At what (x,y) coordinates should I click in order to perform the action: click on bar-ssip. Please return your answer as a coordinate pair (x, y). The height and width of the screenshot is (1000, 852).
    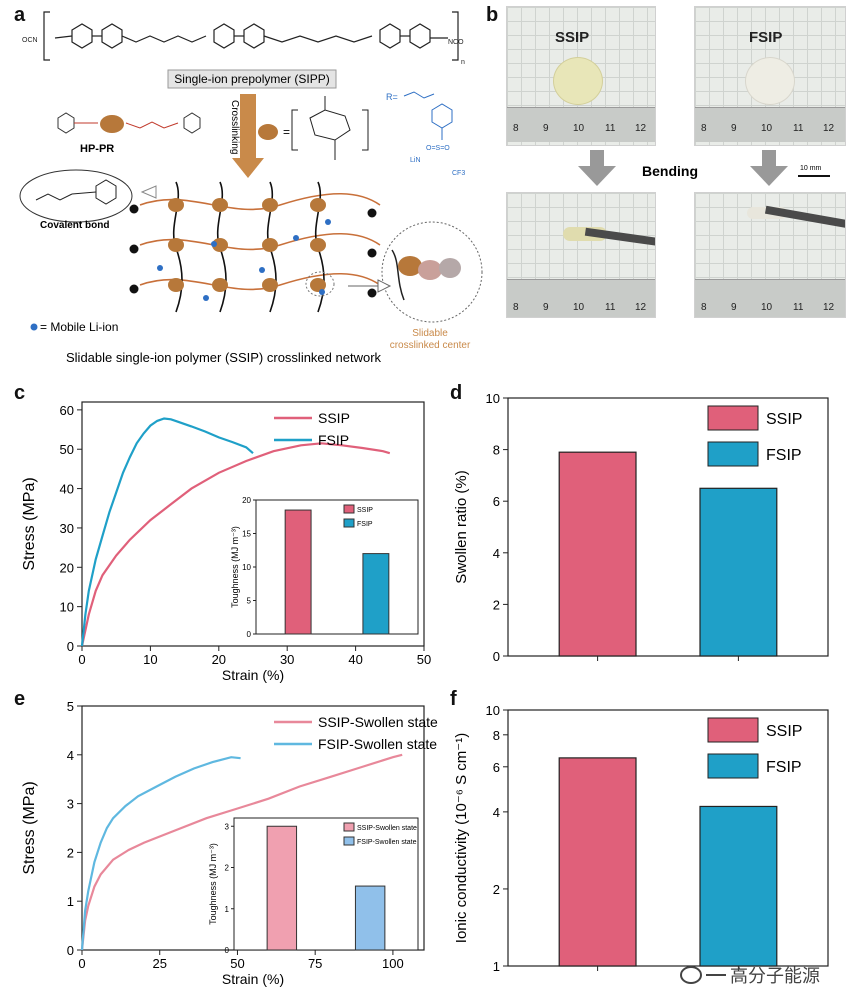
    Looking at the image, I should click on (597, 862).